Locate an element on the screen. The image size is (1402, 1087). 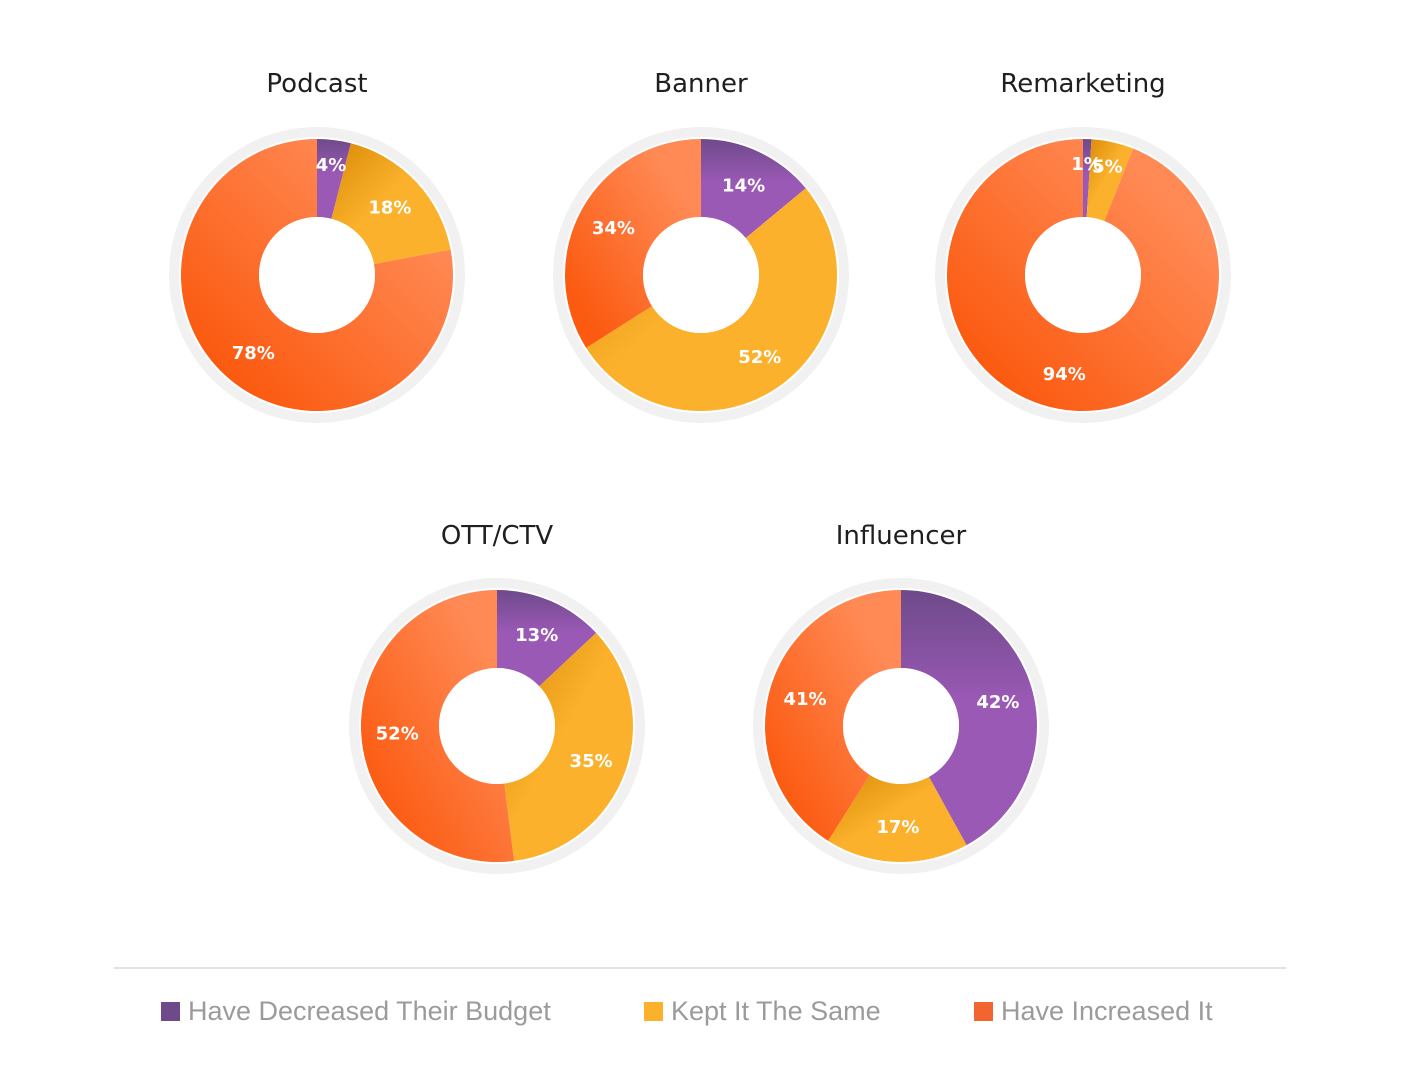
donut-hole-remarketing is located at coordinates (1083, 275).